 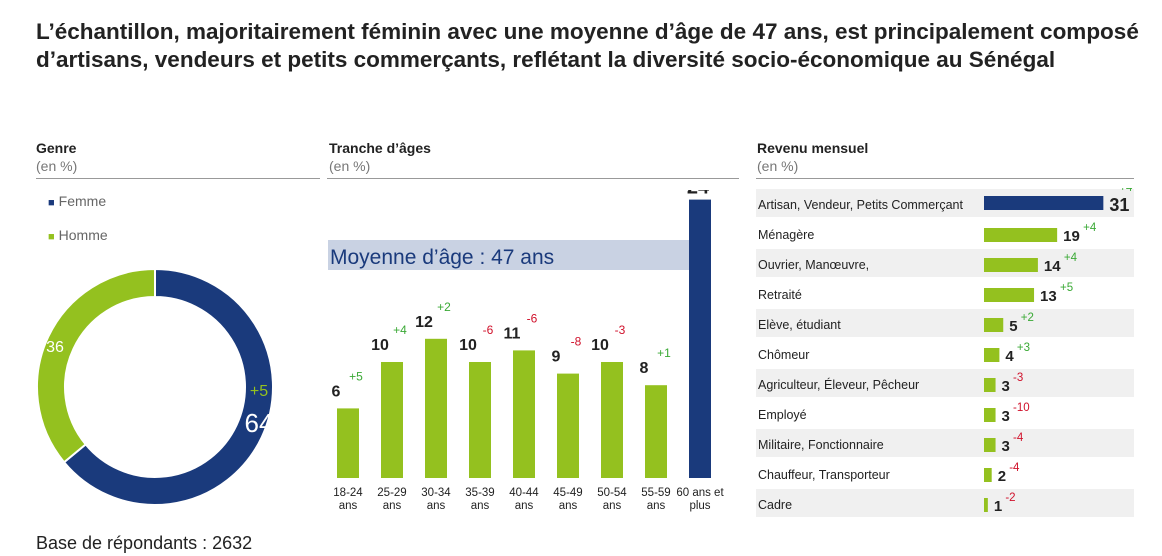 I want to click on age-tick-5-line2: ans, so click(x=568, y=506).